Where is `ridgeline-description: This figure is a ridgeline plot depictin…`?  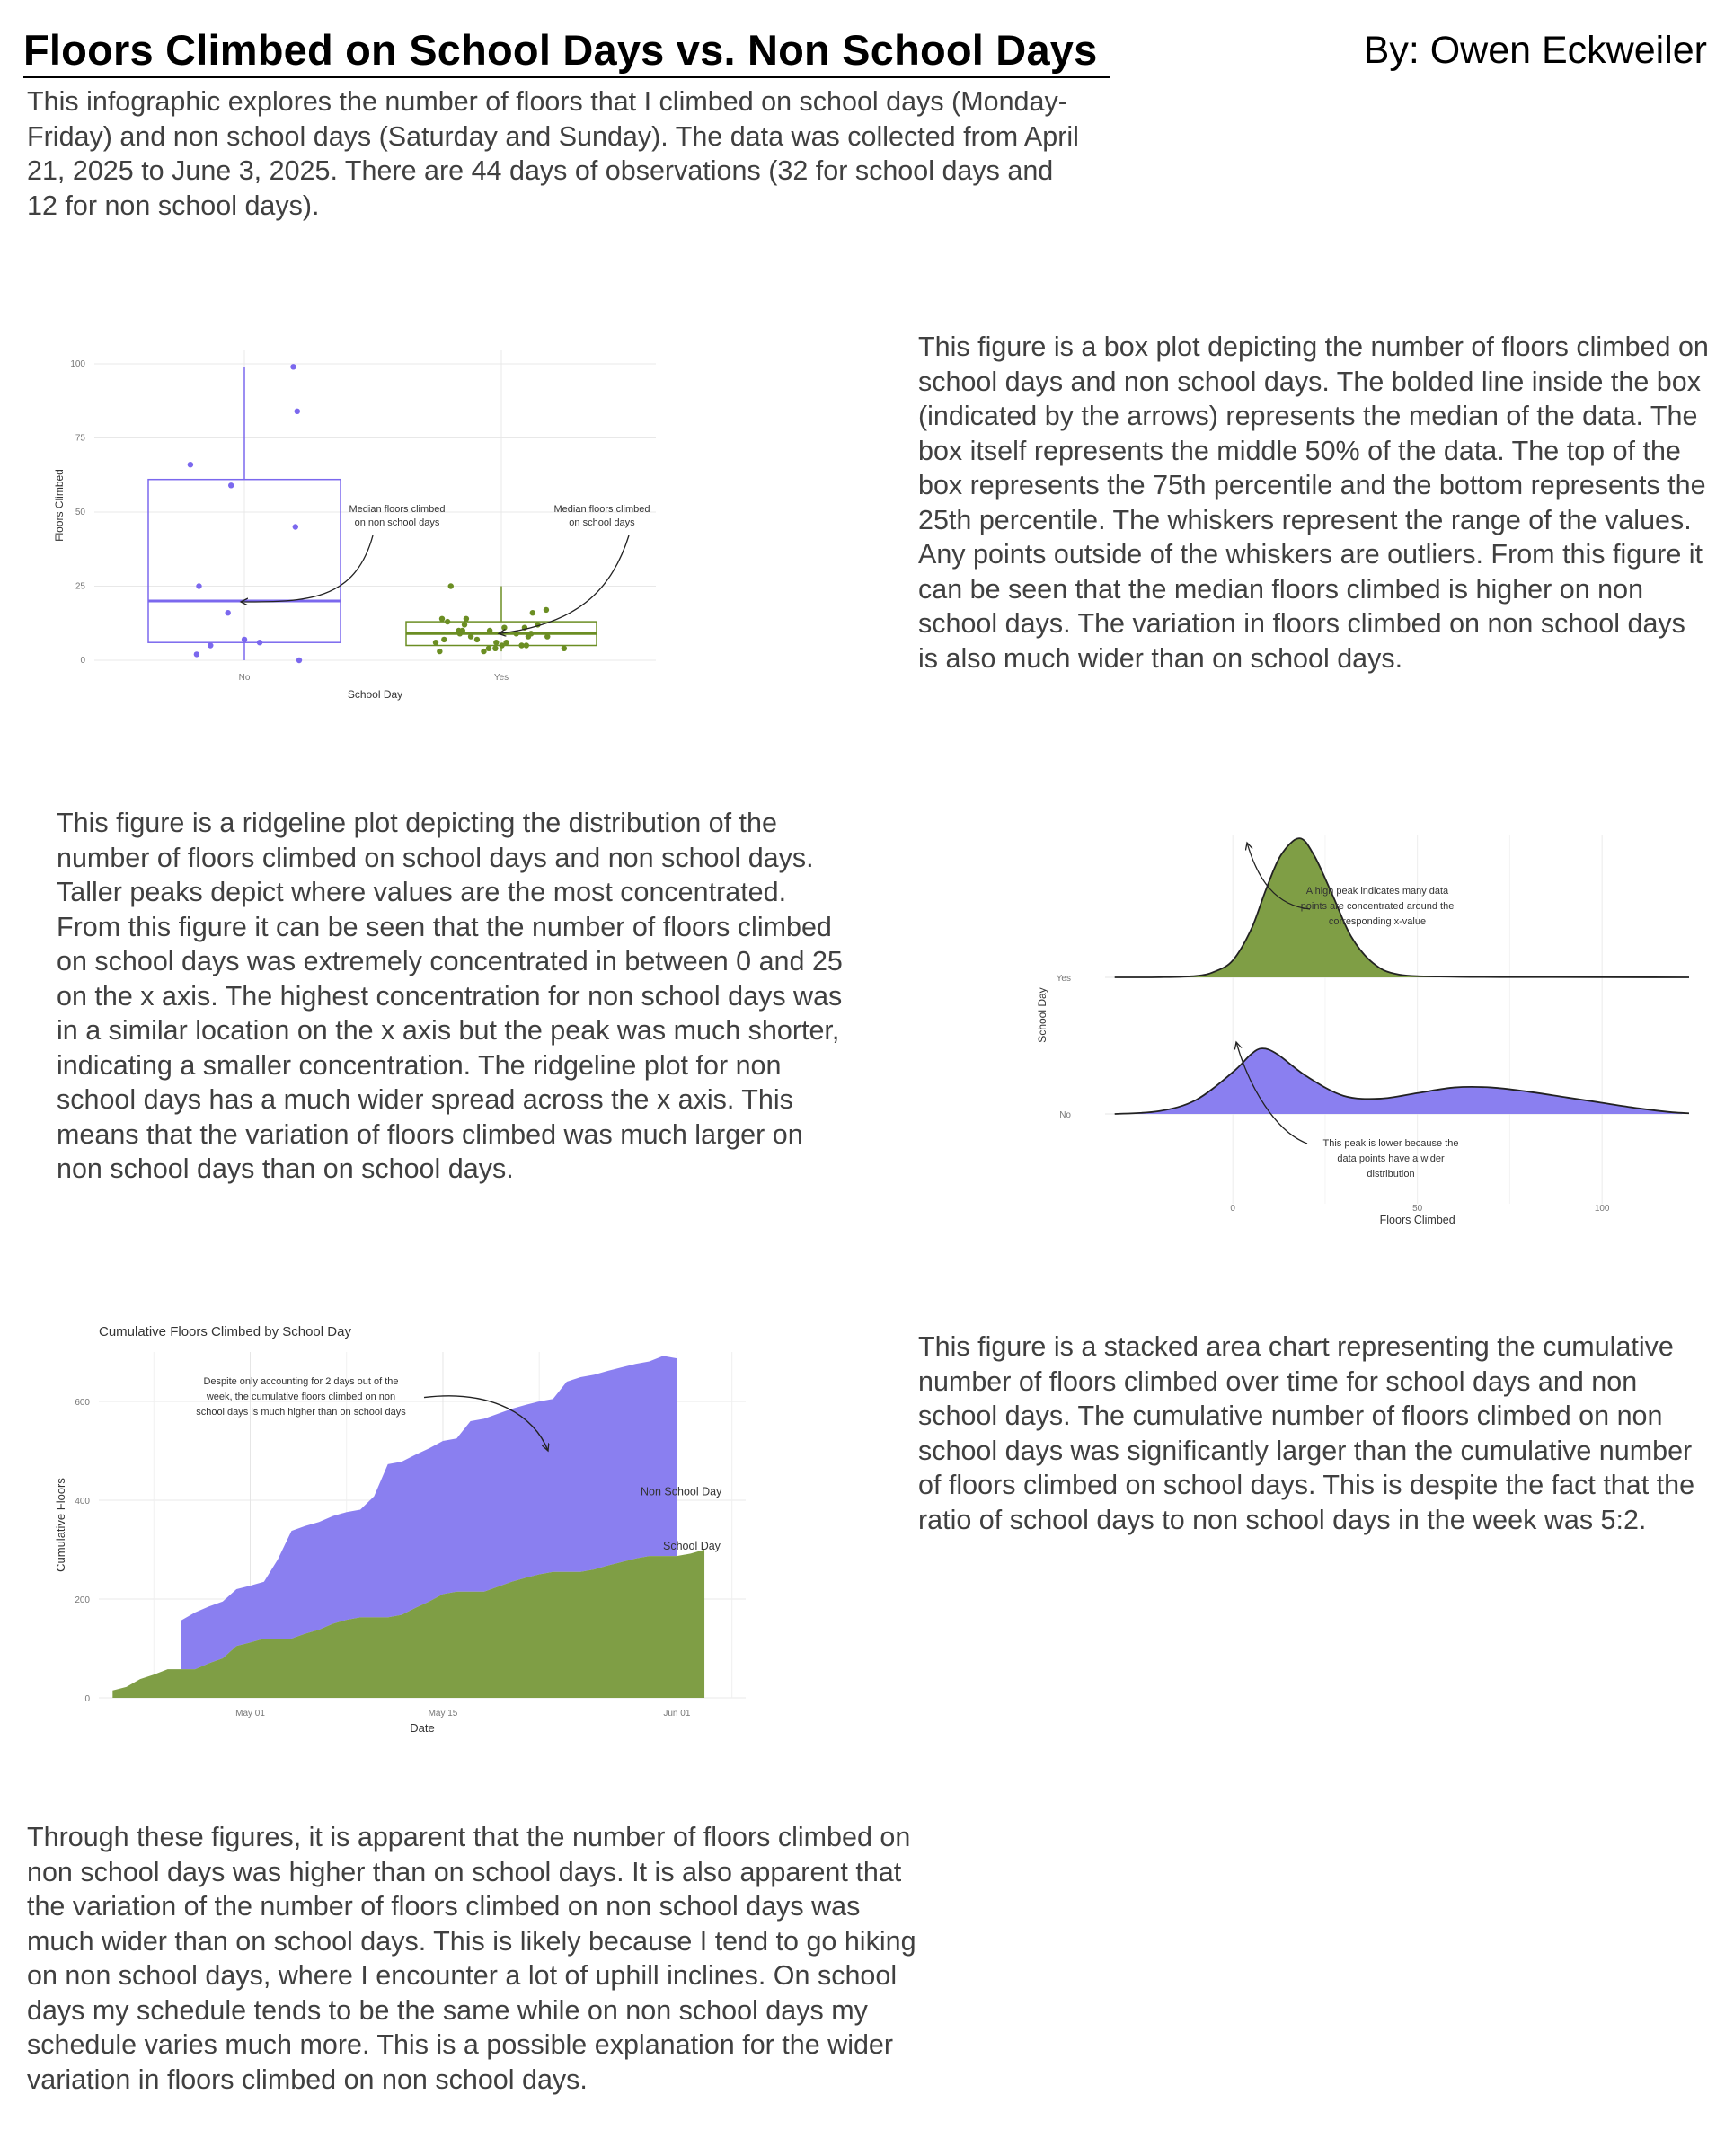
ridgeline-description: This figure is a ridgeline plot depictin… is located at coordinates (450, 996).